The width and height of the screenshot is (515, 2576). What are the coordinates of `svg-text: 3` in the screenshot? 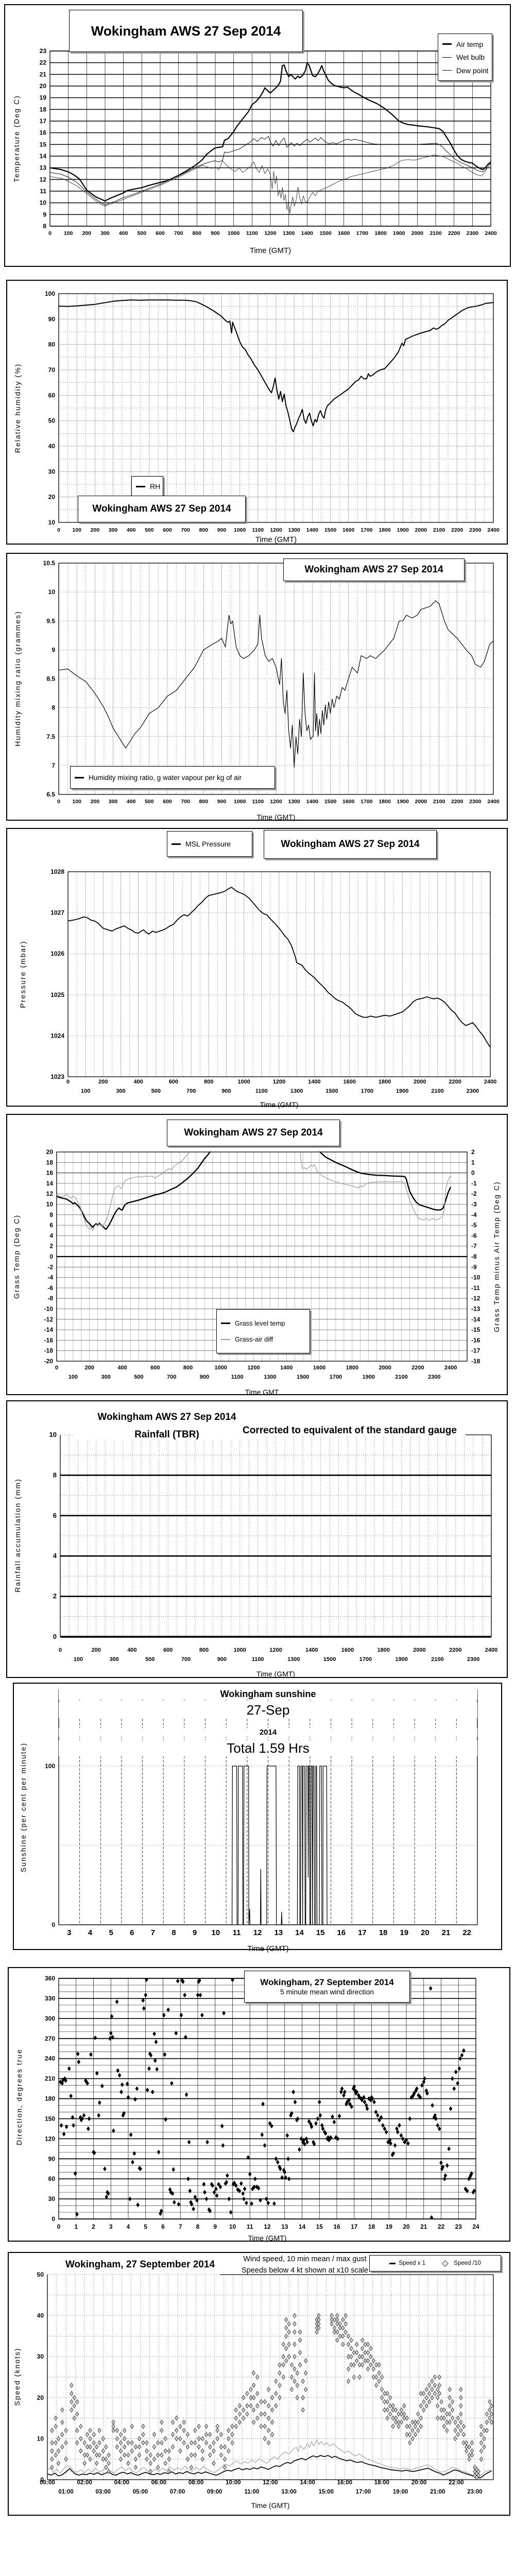 It's located at (69, 1932).